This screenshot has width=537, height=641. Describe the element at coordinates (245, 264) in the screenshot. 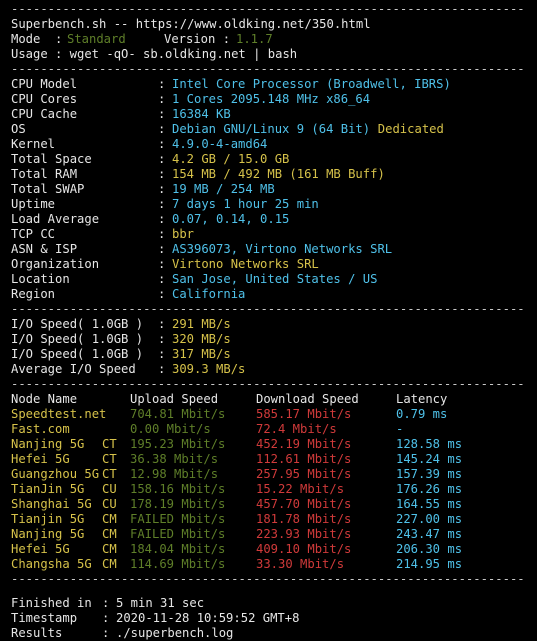

I see `info-value: Virtono Networks SRL` at that location.